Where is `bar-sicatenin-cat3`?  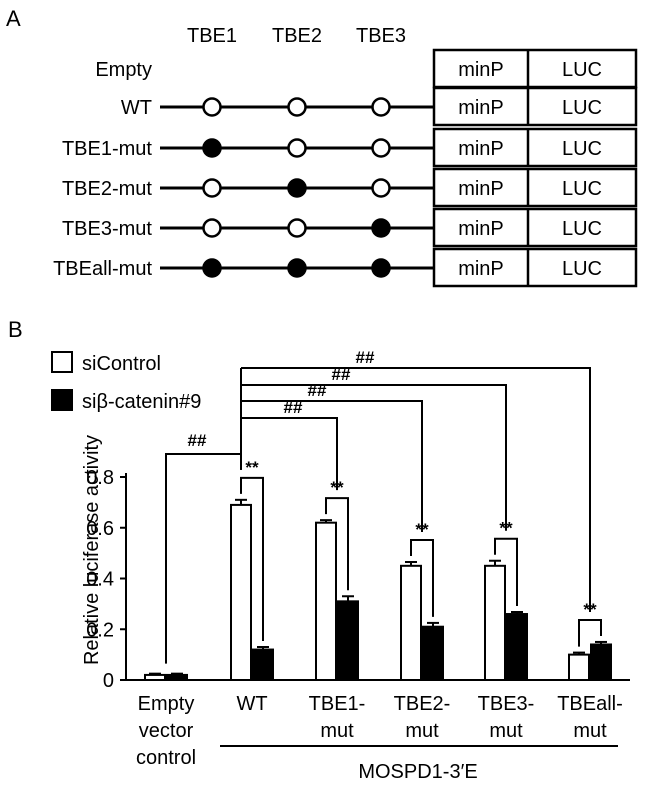 bar-sicatenin-cat3 is located at coordinates (348, 641).